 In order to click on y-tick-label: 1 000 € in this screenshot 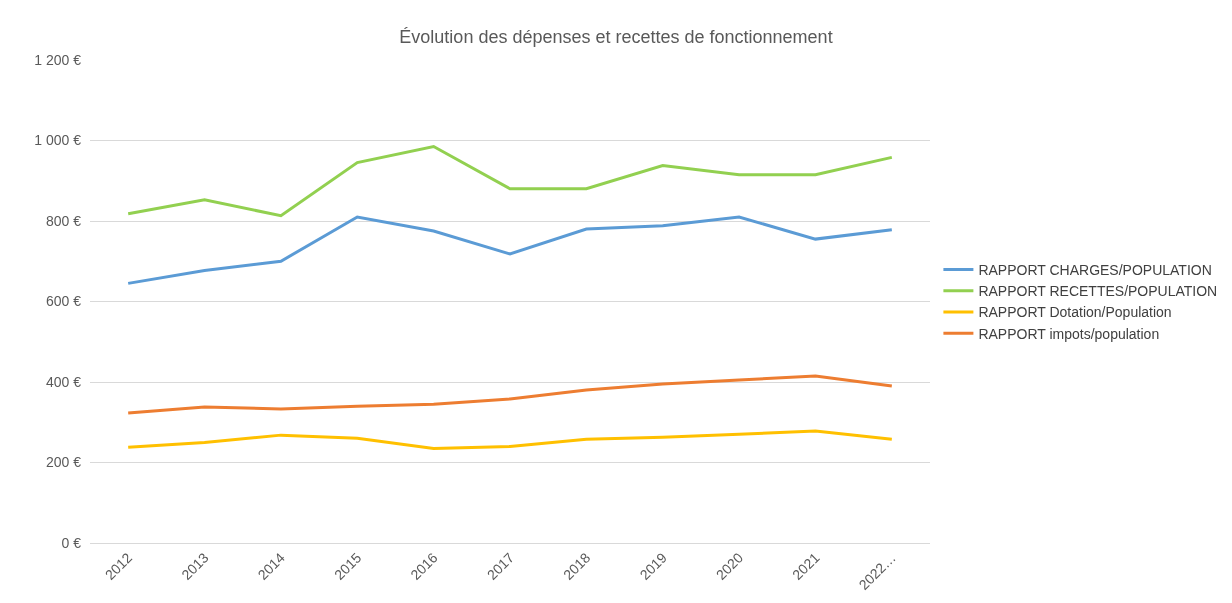, I will do `click(58, 140)`.